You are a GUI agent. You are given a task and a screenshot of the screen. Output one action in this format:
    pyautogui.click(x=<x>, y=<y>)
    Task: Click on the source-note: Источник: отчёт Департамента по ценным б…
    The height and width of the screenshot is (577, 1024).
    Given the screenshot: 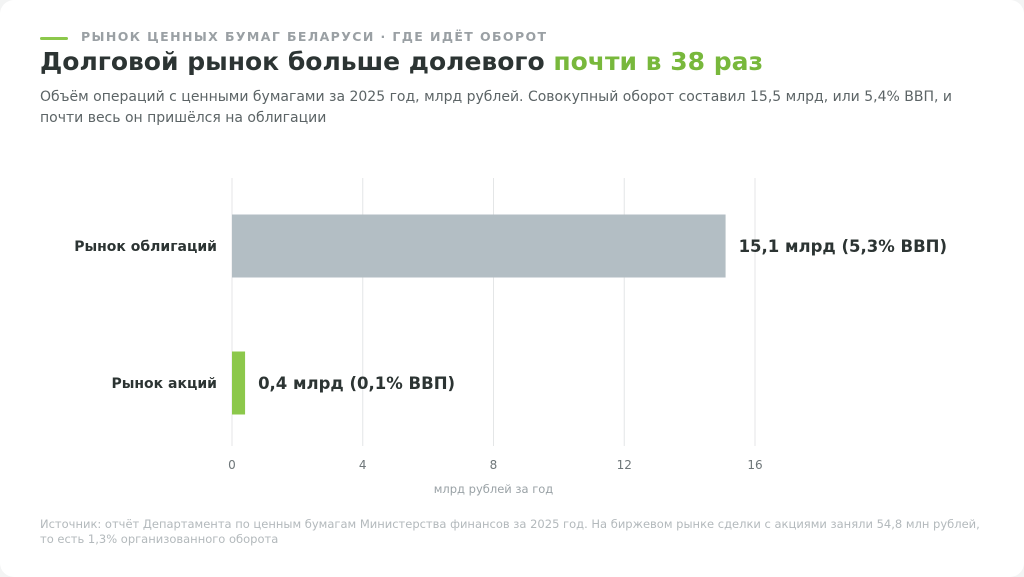 What is the action you would take?
    pyautogui.click(x=510, y=531)
    